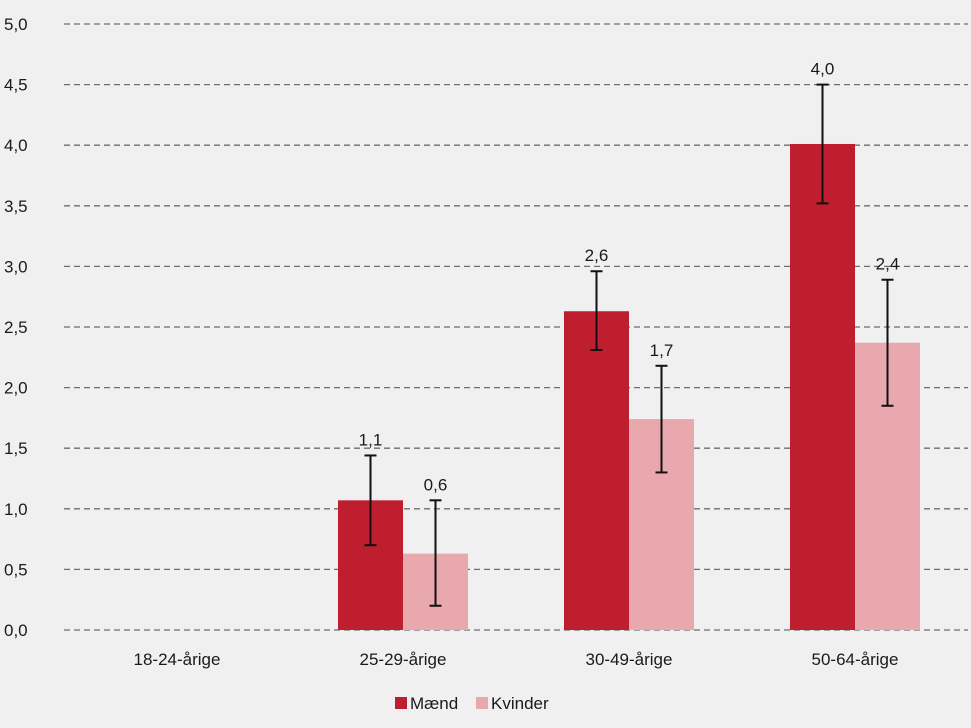 The width and height of the screenshot is (971, 728). Describe the element at coordinates (482, 703) in the screenshot. I see `legend-swatch-kvinder` at that location.